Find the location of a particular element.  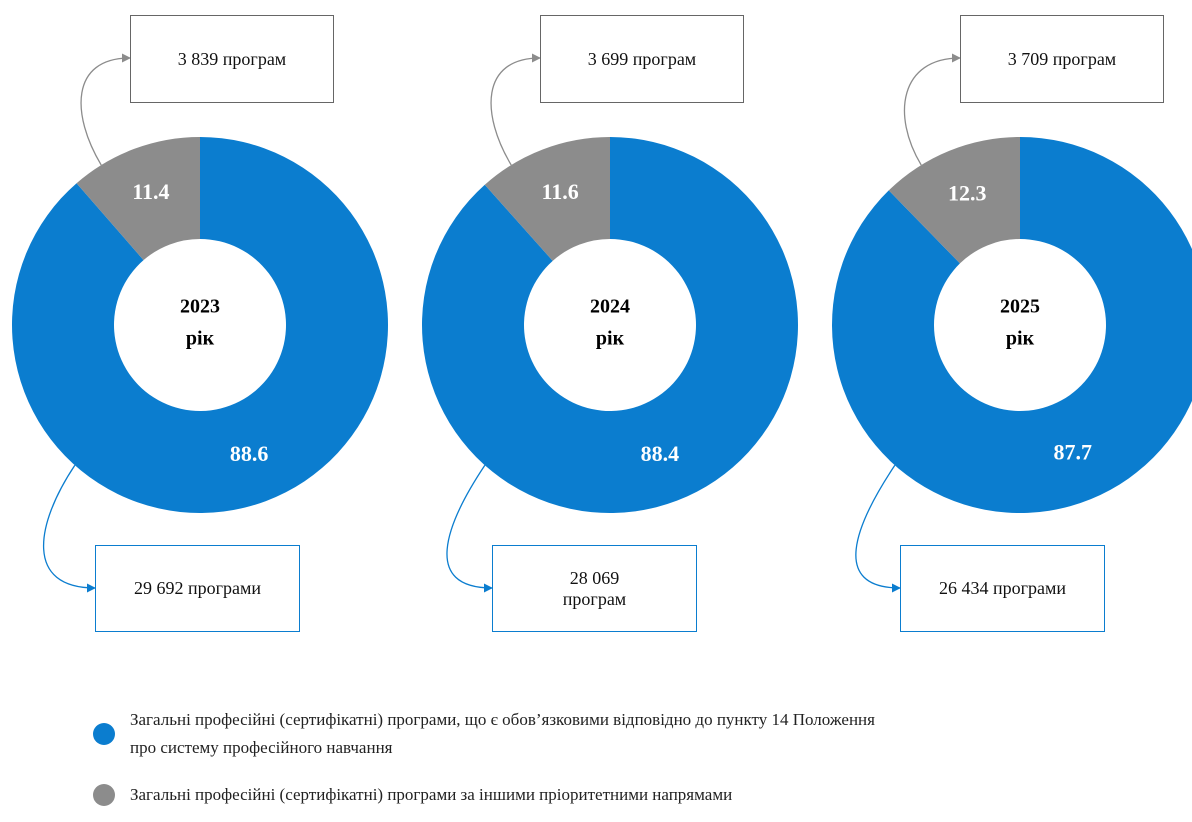

callout-box: 26 434 програми is located at coordinates (1002, 588).